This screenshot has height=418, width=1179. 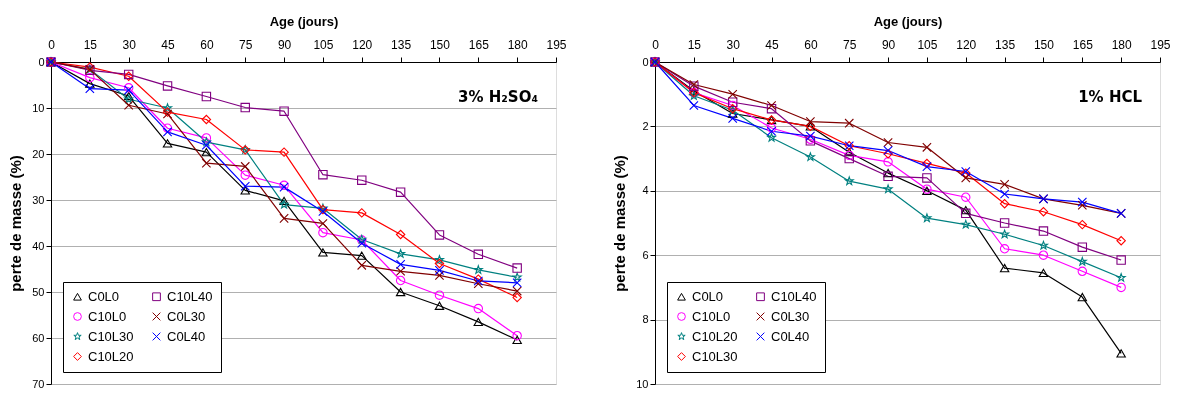 I want to click on y-tick-label: 4, so click(x=645, y=190).